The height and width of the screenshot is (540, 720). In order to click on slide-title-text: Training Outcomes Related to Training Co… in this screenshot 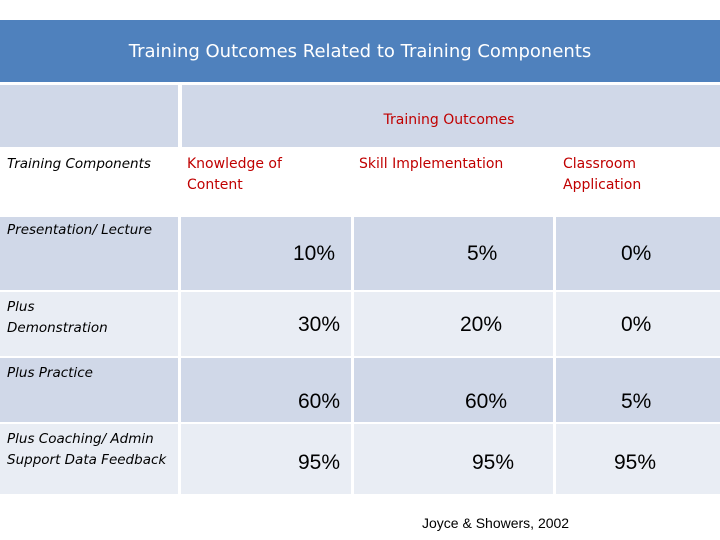, I will do `click(360, 51)`.